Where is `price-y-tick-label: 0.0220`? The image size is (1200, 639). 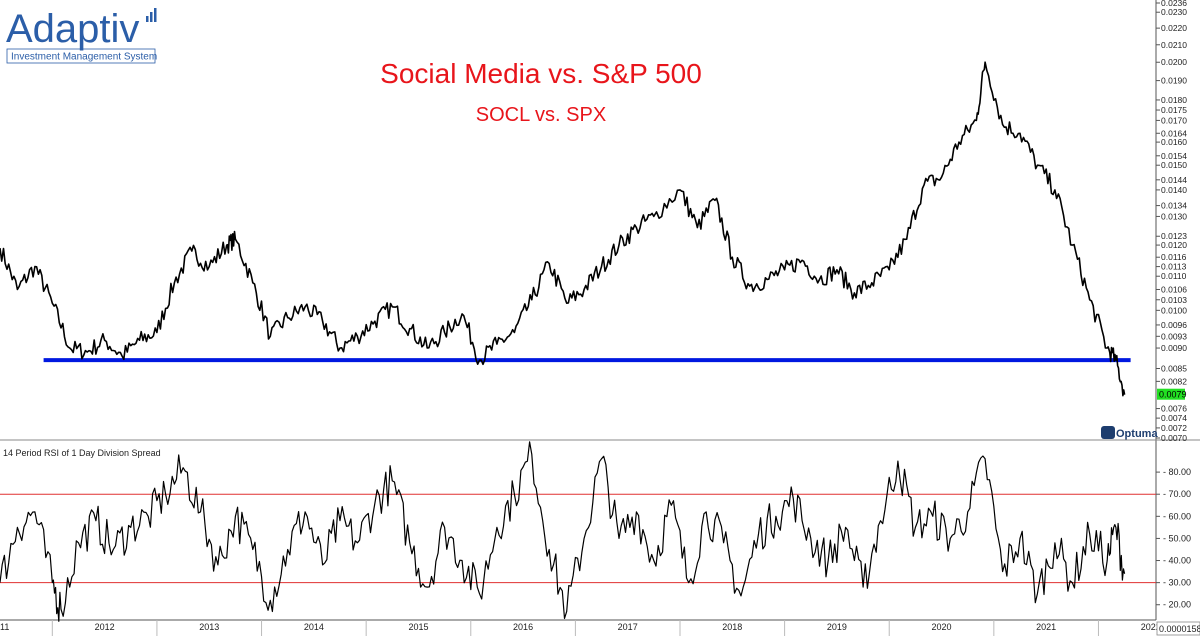
price-y-tick-label: 0.0220 is located at coordinates (1174, 28).